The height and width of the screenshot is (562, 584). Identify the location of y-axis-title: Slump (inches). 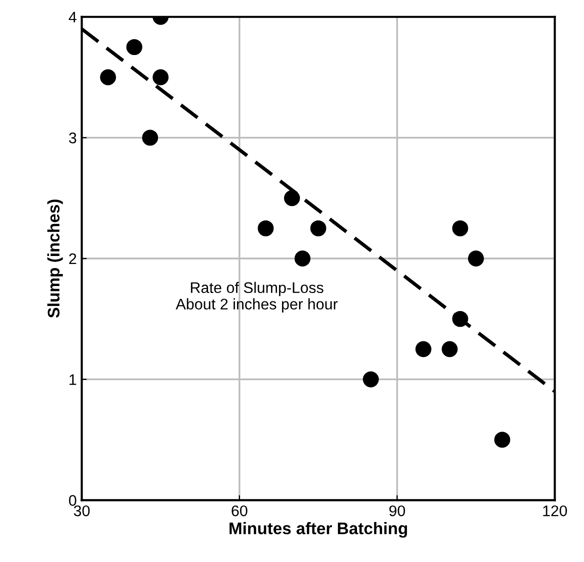
(55, 259).